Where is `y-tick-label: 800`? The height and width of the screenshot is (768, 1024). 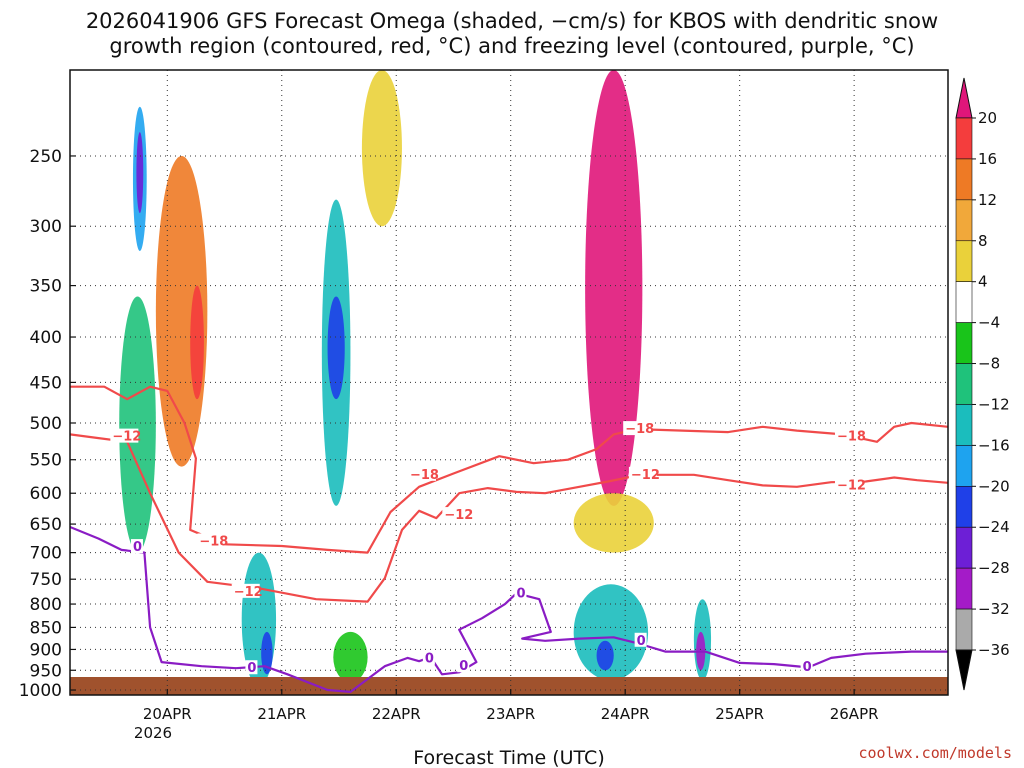
y-tick-label: 800 is located at coordinates (46, 605).